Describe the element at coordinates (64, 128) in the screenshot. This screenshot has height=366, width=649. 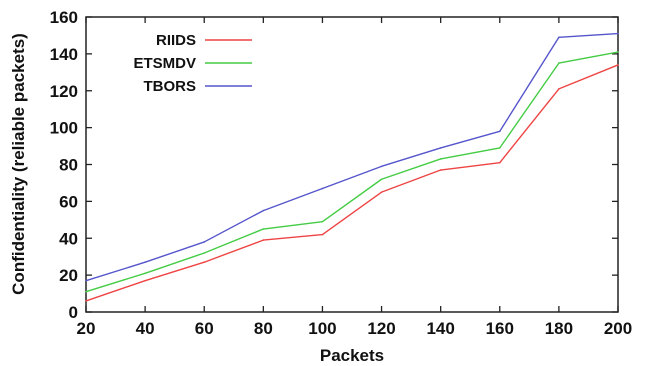
I see `y-tick-label: 100` at that location.